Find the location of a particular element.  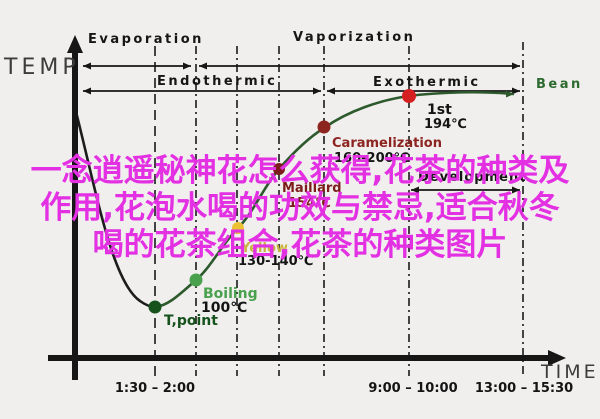

phase-label-evaporation: Evaporation is located at coordinates (146, 39).